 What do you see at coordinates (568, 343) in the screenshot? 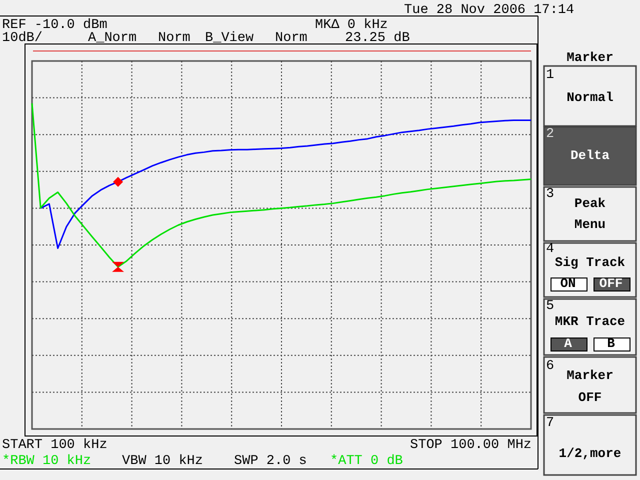
I see `text: A` at bounding box center [568, 343].